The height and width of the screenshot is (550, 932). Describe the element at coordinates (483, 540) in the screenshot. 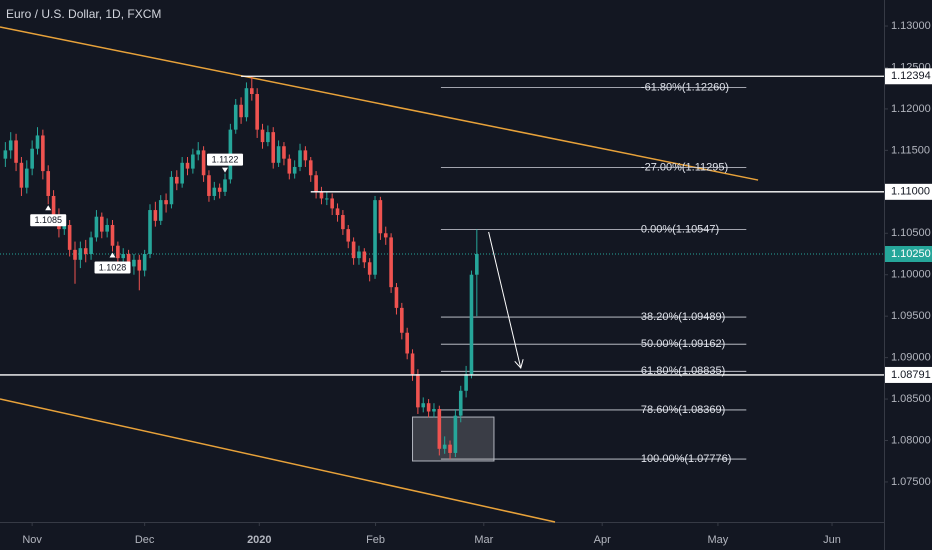

I see `x-tick-label: Mar` at that location.